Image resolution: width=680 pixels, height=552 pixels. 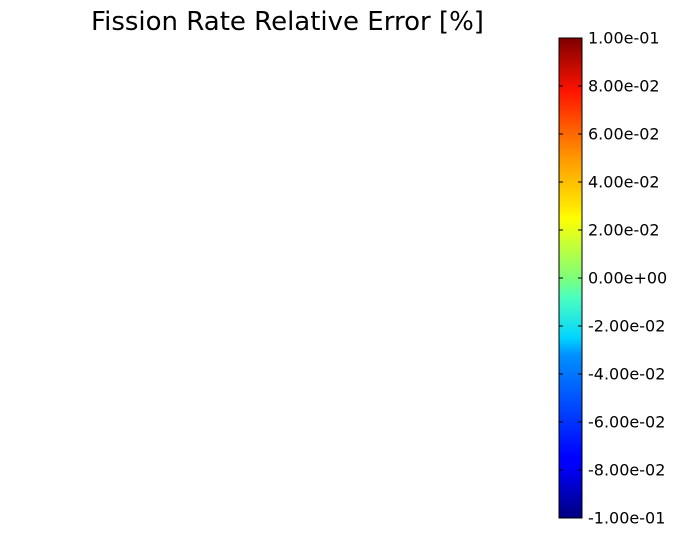 What do you see at coordinates (624, 230) in the screenshot?
I see `colorbar-tick-label: 2.00e-02` at bounding box center [624, 230].